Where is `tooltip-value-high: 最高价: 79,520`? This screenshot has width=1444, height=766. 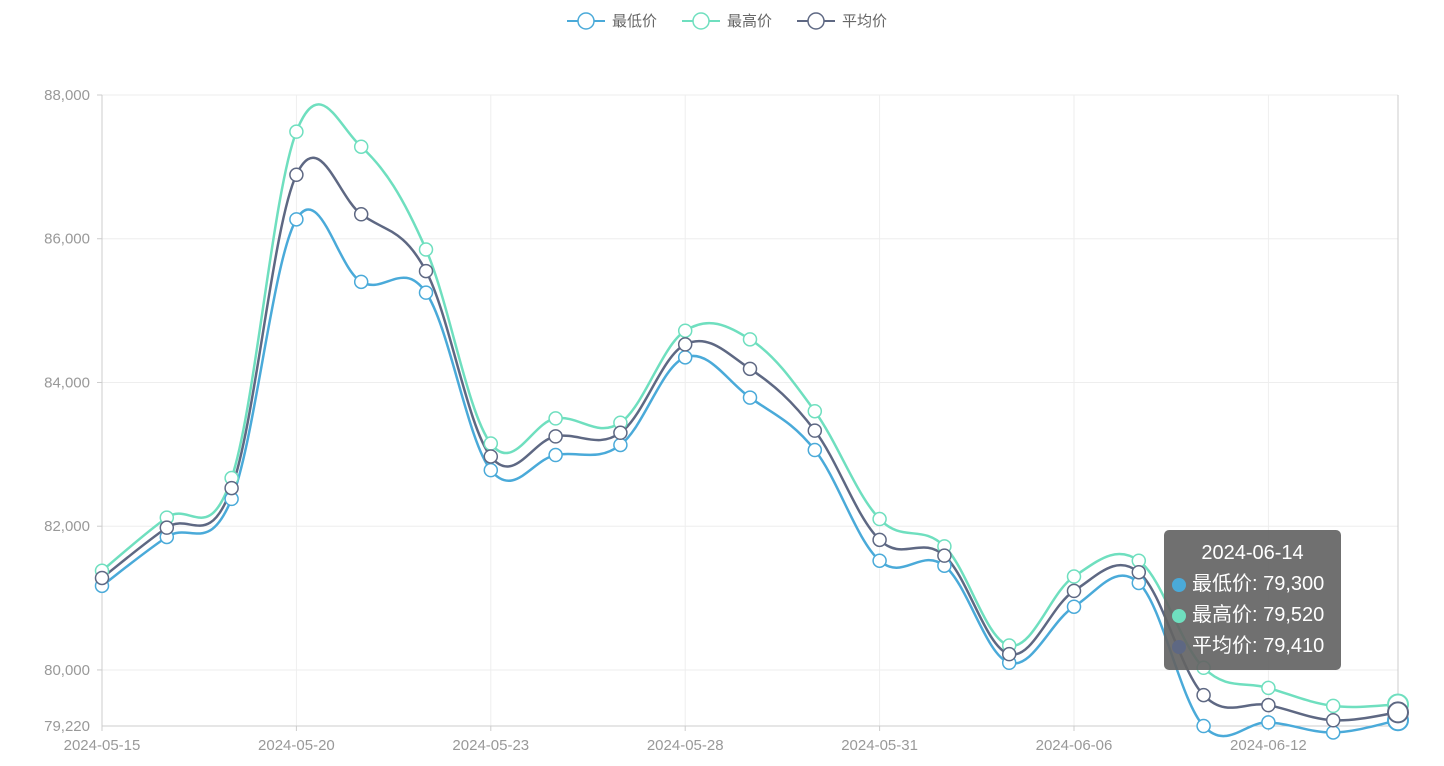 tooltip-value-high: 最高价: 79,520 is located at coordinates (1258, 615).